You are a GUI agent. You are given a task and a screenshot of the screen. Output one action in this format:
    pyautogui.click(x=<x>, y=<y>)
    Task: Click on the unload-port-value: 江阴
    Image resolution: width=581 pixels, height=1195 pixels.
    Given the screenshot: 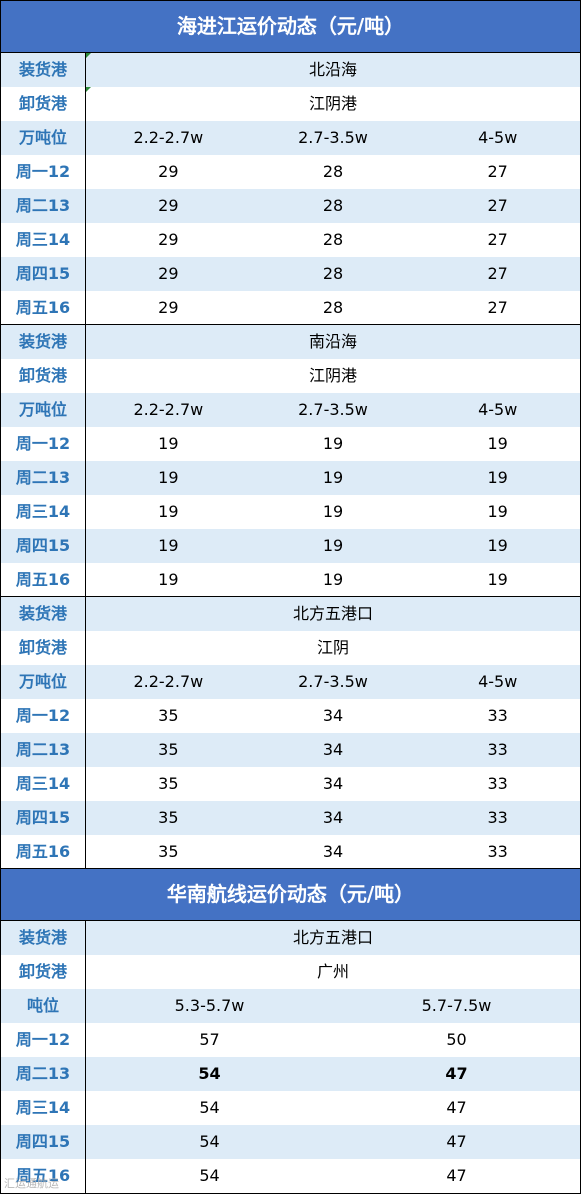 What is the action you would take?
    pyautogui.click(x=332, y=647)
    